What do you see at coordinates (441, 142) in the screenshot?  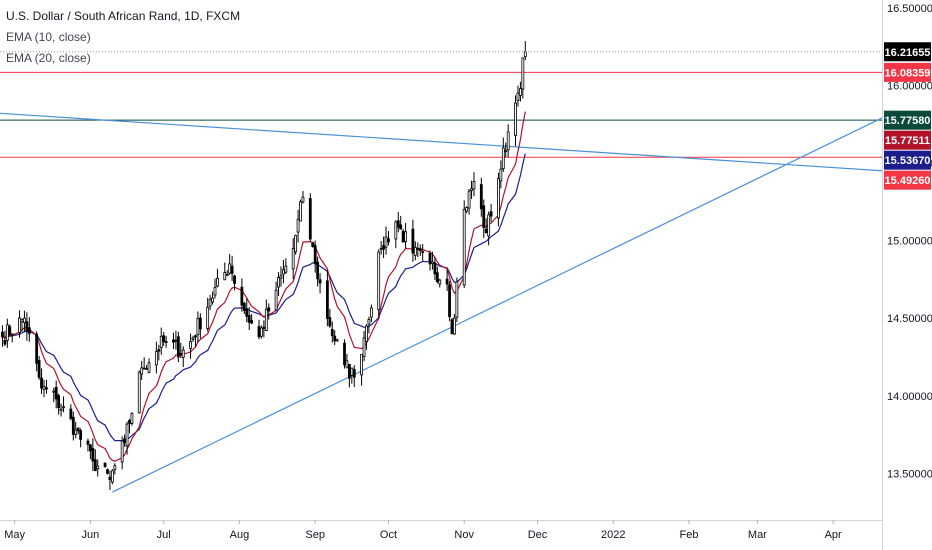 I see `falling-trendline` at bounding box center [441, 142].